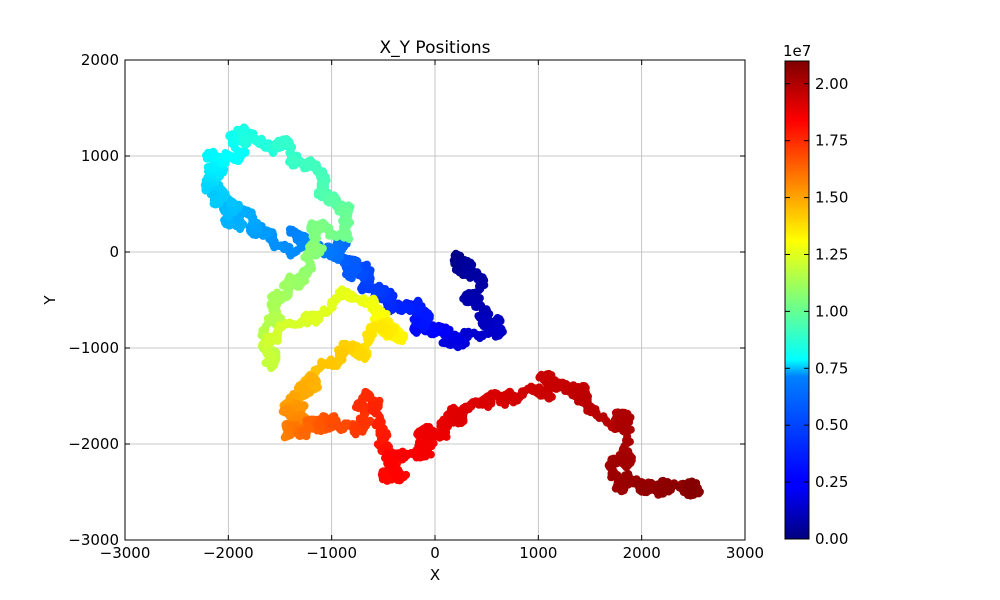 This screenshot has height=600, width=1000. What do you see at coordinates (435, 48) in the screenshot?
I see `chart-title: X_Y Positions` at bounding box center [435, 48].